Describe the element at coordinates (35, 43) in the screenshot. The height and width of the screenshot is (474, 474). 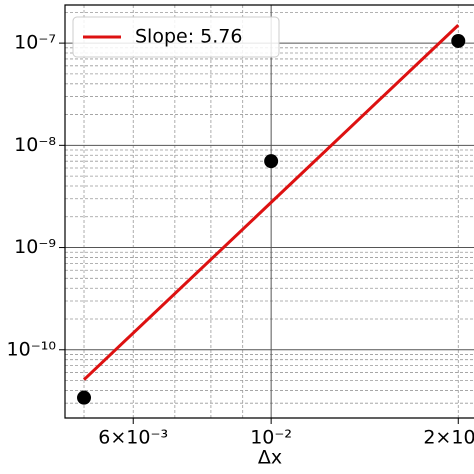
I see `y-tick-label: 10⁻⁷` at that location.